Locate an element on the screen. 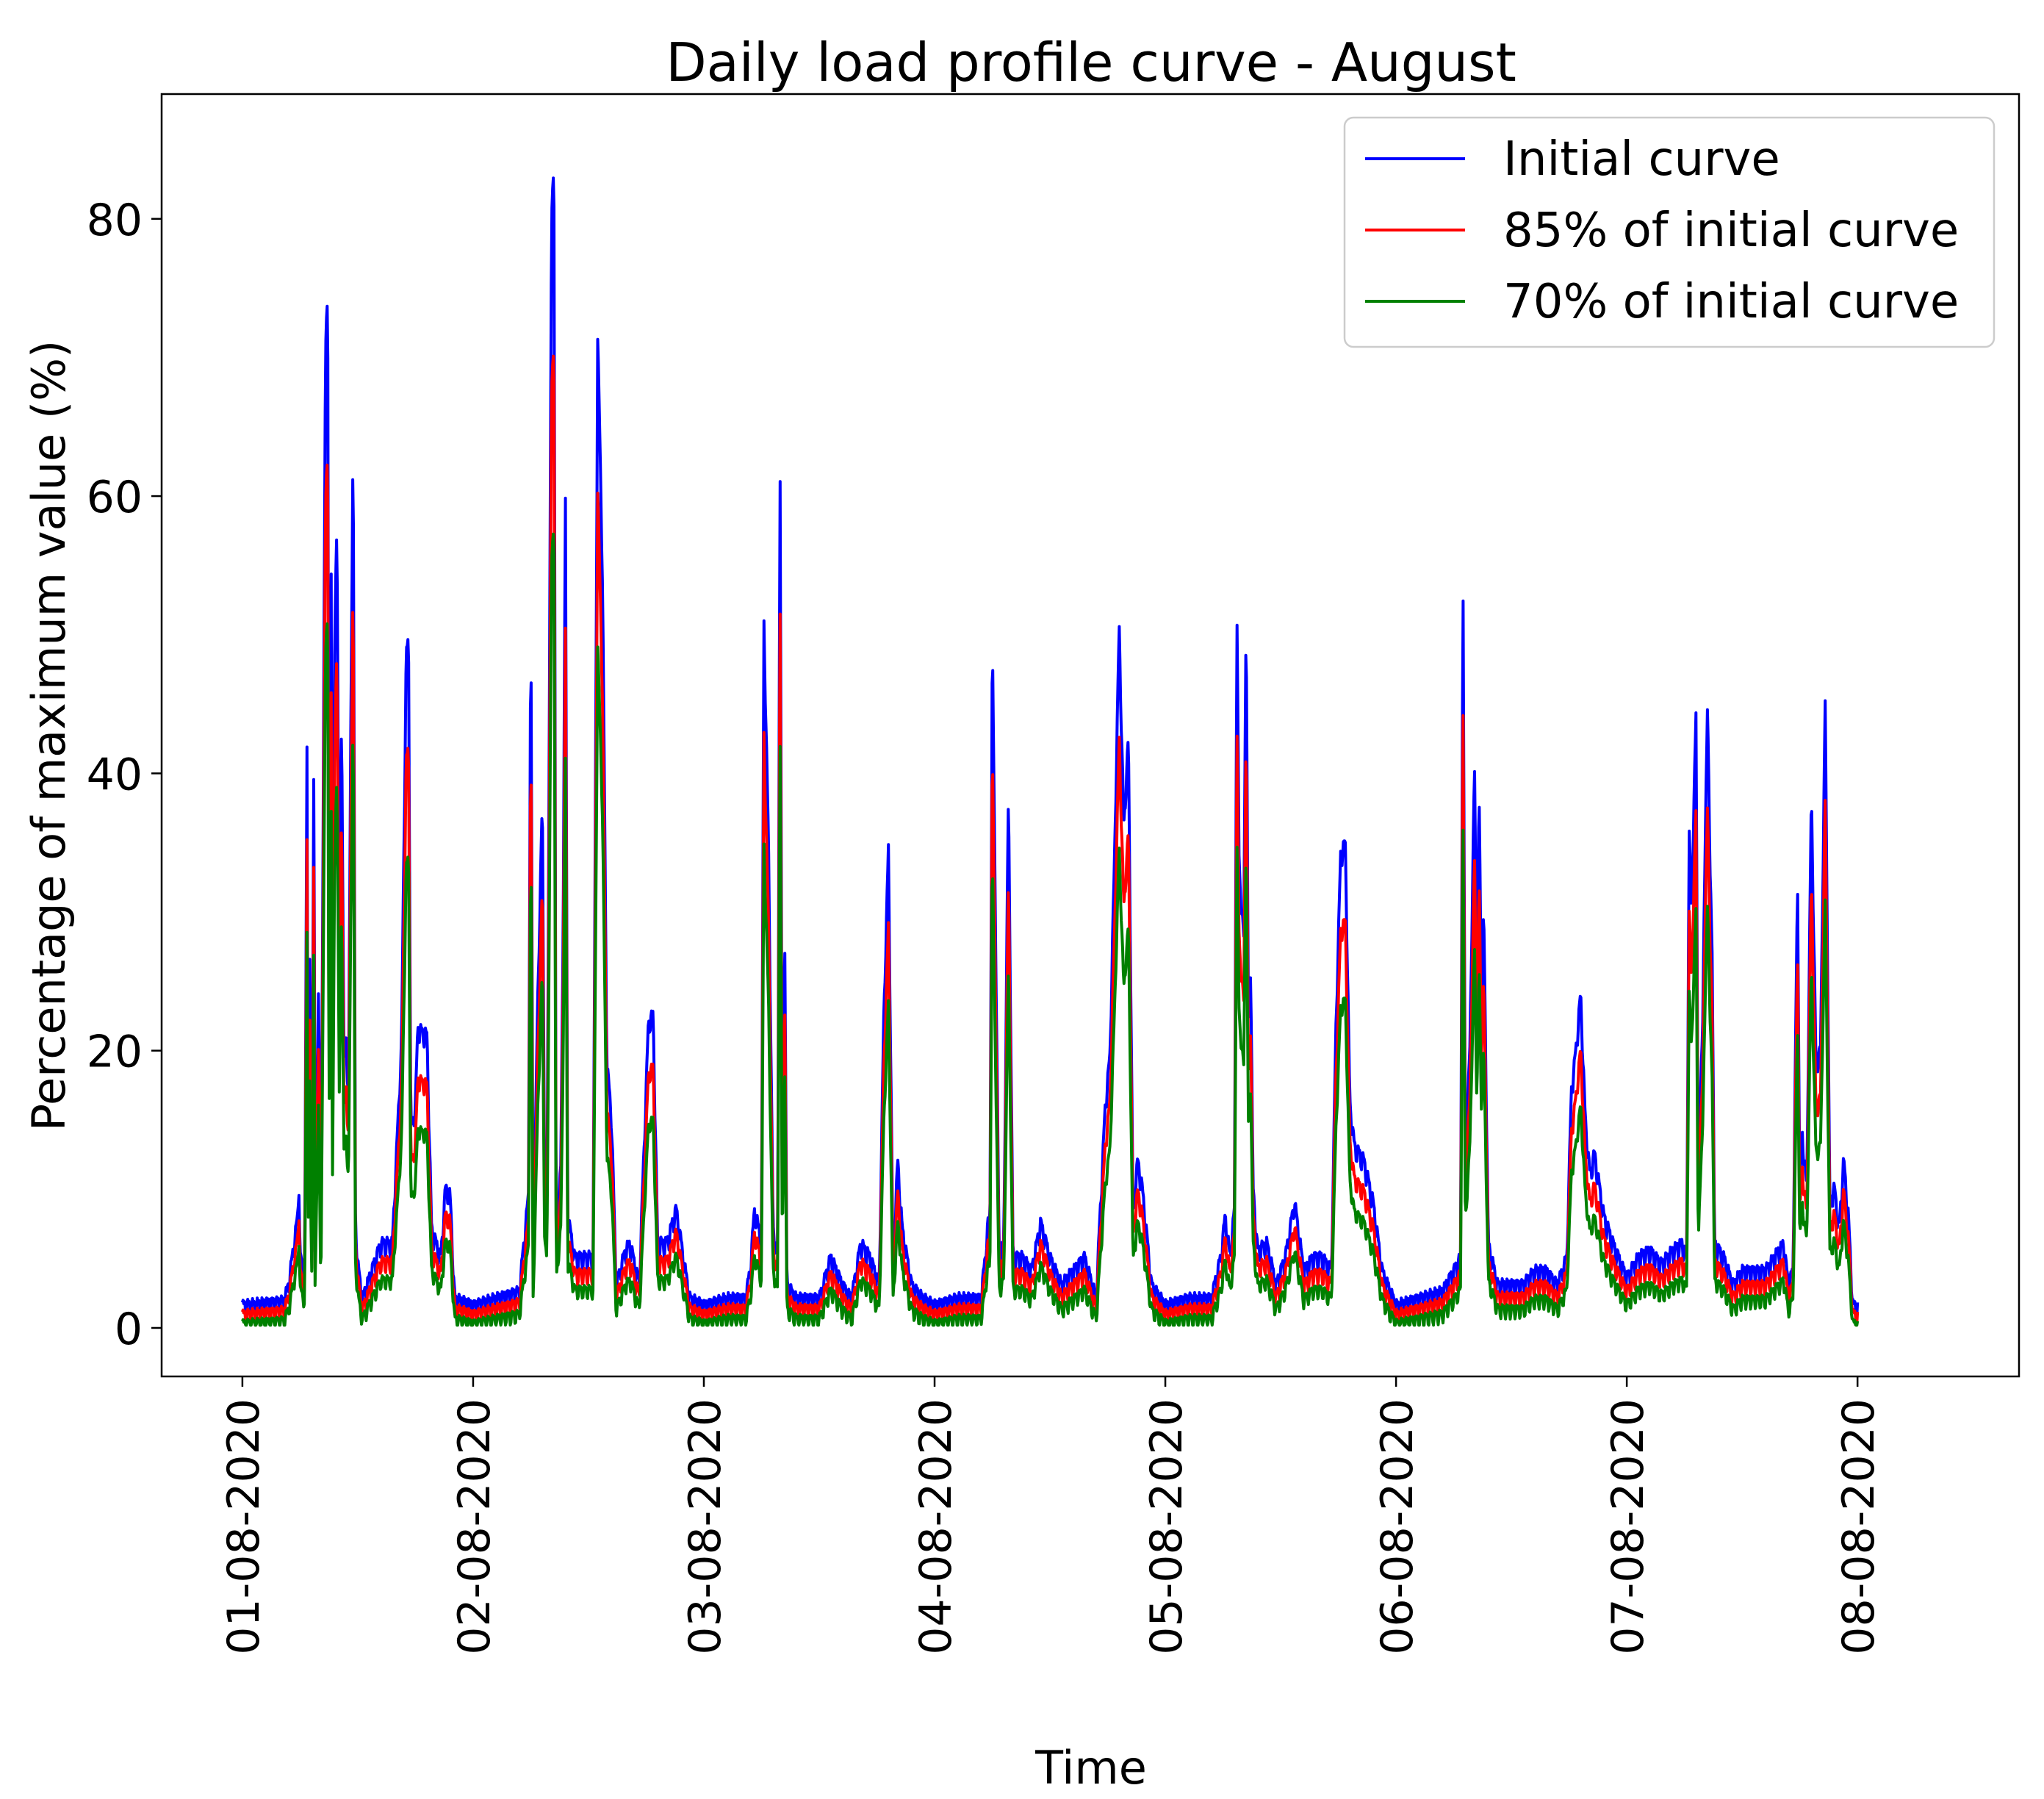  legend-label-2: 85% of initial curve is located at coordinates (1731, 231).